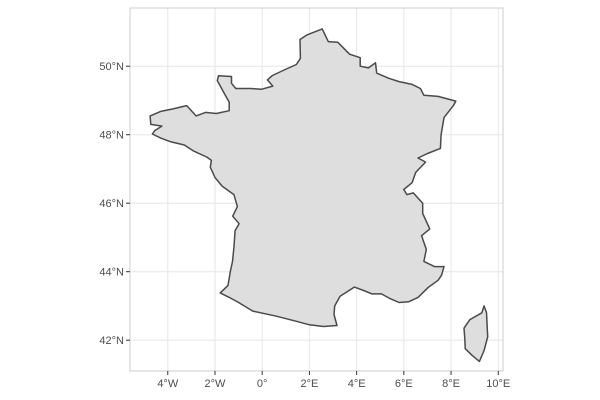 This screenshot has height=400, width=600. Describe the element at coordinates (111, 136) in the screenshot. I see `y-tick-label: 48°N` at that location.